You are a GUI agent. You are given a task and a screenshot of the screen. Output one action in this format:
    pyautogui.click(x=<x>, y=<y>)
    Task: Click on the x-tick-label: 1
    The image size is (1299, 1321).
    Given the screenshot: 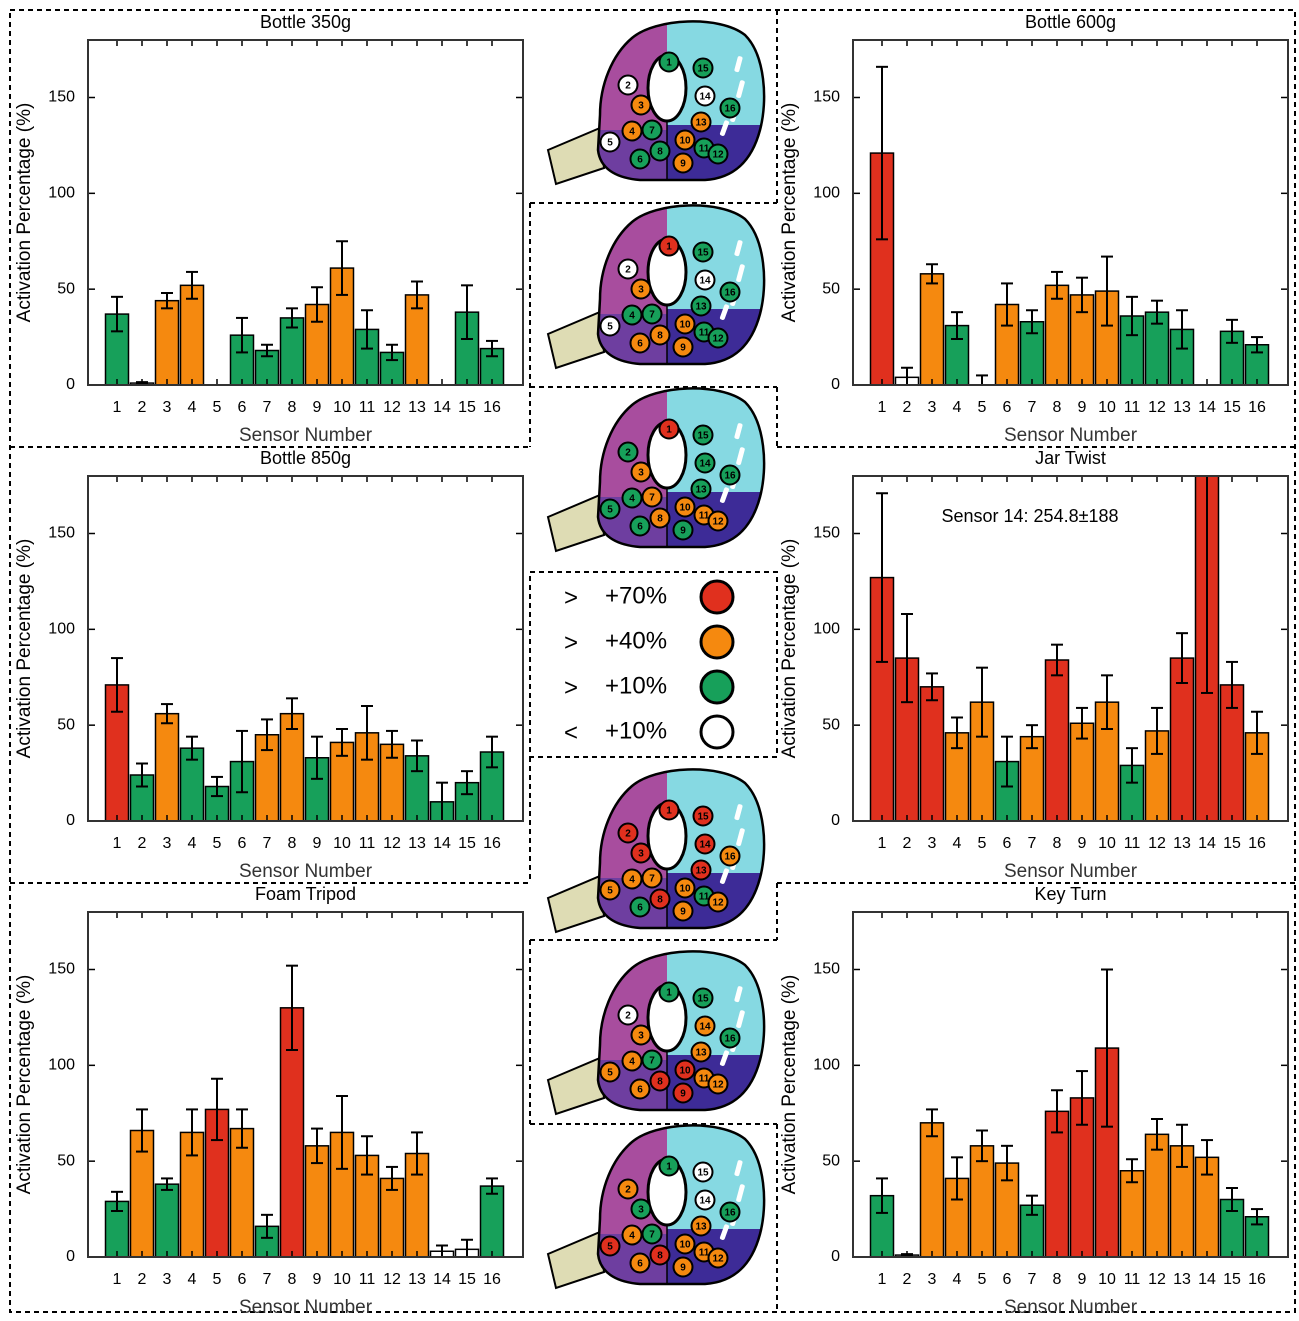 What is the action you would take?
    pyautogui.click(x=882, y=843)
    